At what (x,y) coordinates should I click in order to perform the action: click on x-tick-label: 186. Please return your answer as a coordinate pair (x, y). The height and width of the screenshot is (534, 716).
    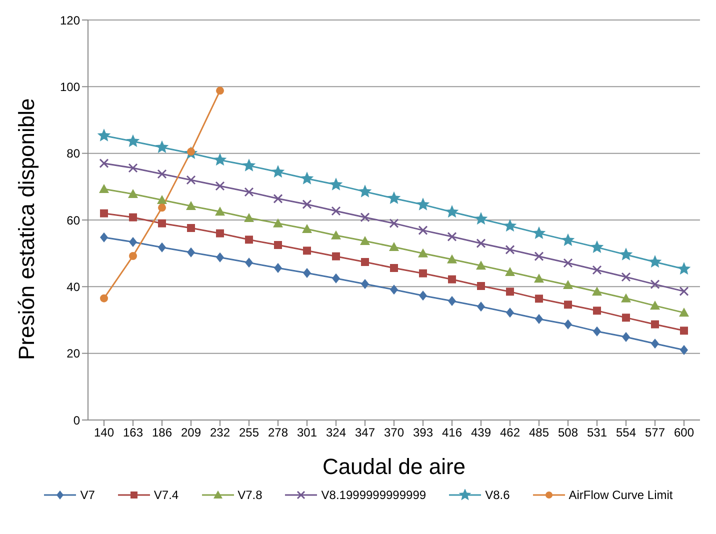
    Looking at the image, I should click on (162, 433).